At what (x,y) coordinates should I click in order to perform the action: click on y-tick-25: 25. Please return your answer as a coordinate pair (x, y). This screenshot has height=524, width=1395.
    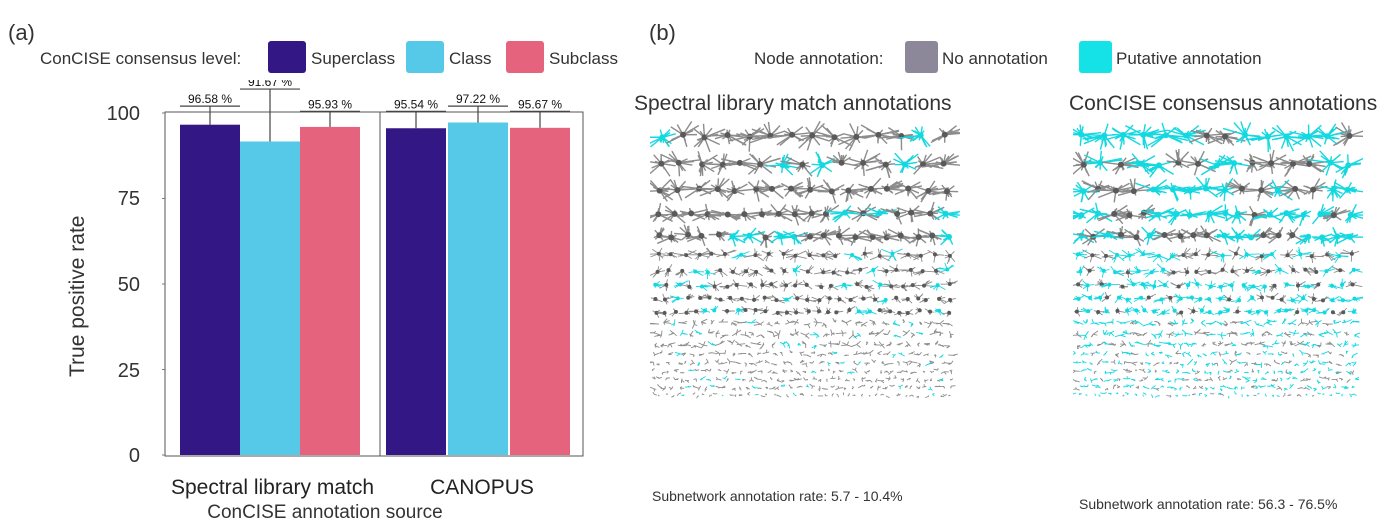
    Looking at the image, I should click on (120, 371).